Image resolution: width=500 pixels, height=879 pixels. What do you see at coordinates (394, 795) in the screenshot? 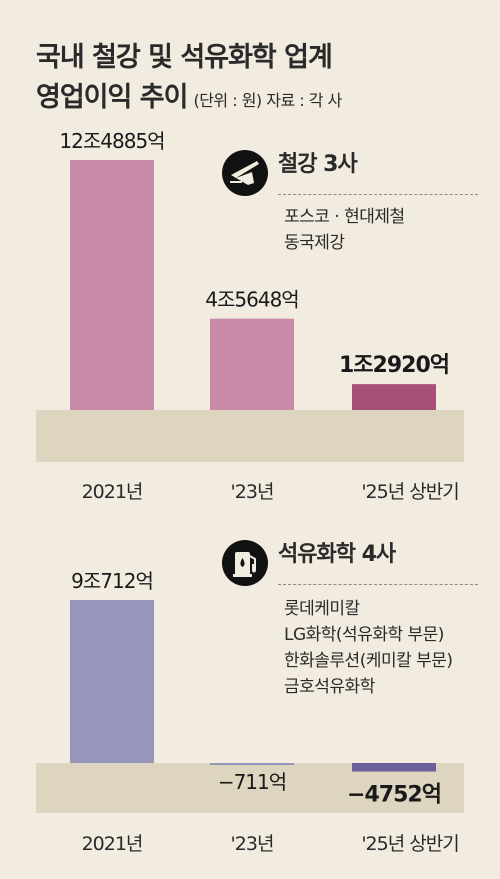
I see `data-label: −4752억` at bounding box center [394, 795].